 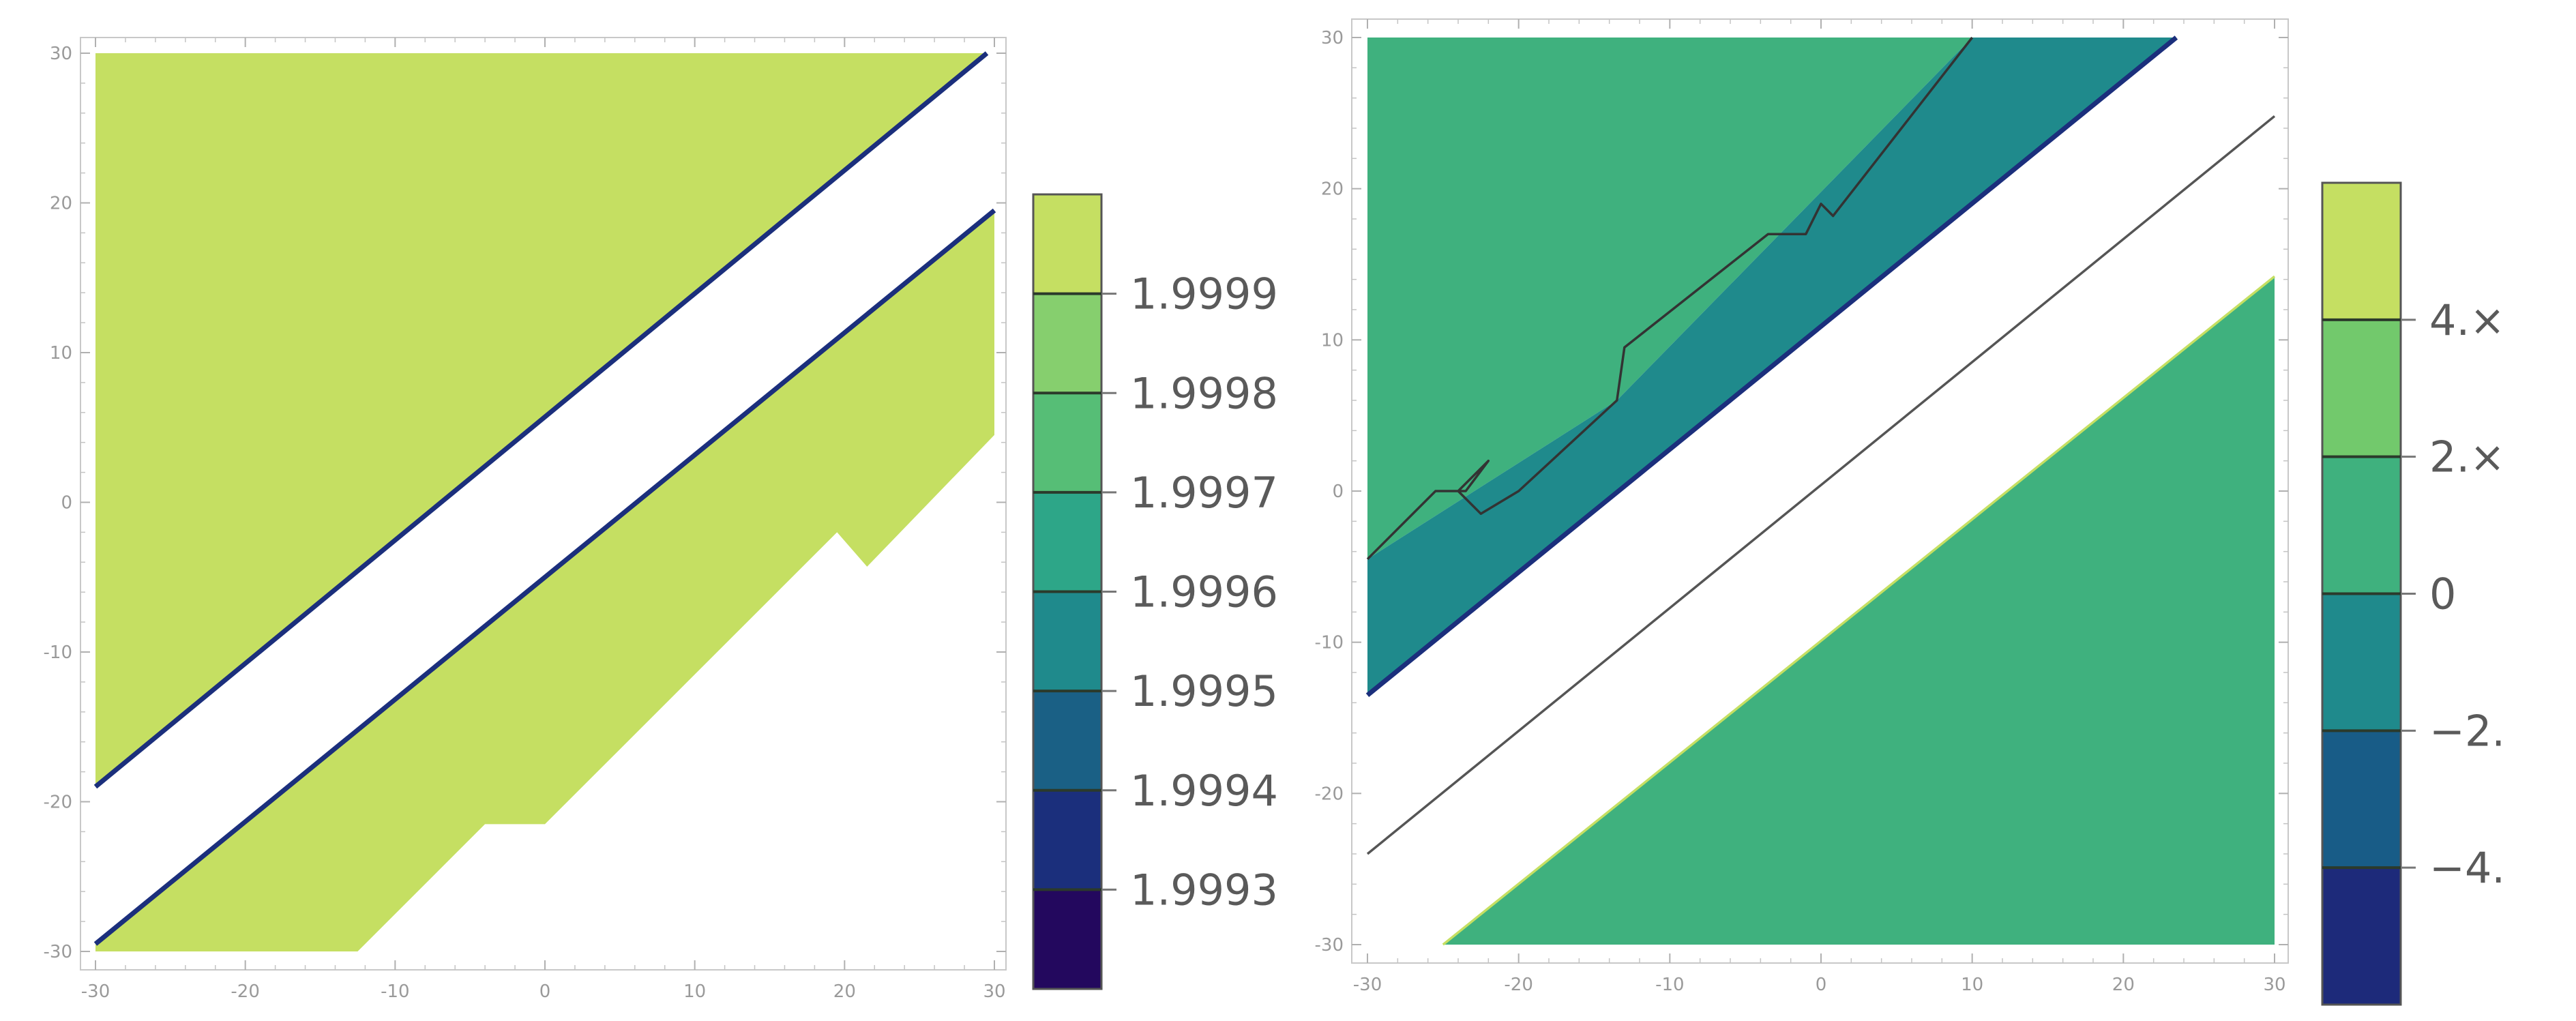 I want to click on legend-label: 1.9993, so click(x=1204, y=890).